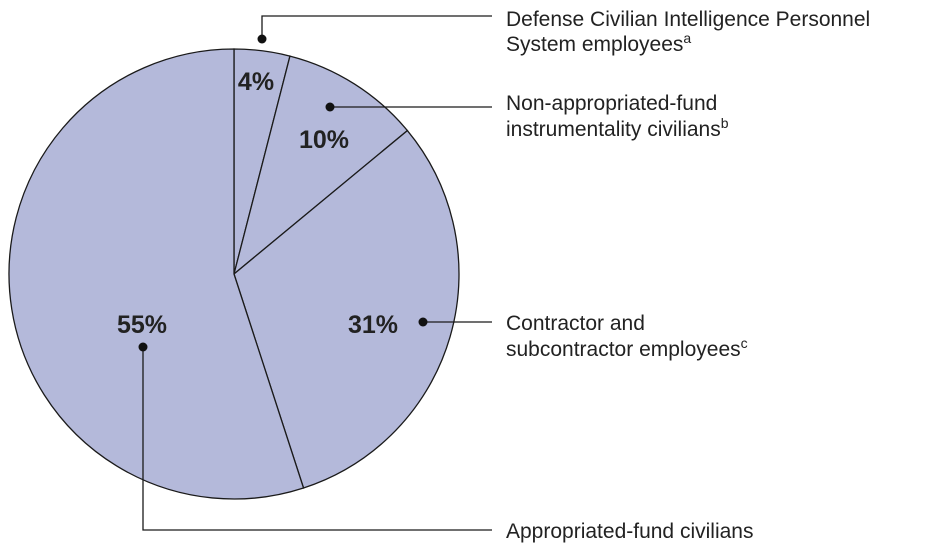 Image resolution: width=938 pixels, height=546 pixels. Describe the element at coordinates (262, 39) in the screenshot. I see `leader-dot-dcips` at that location.